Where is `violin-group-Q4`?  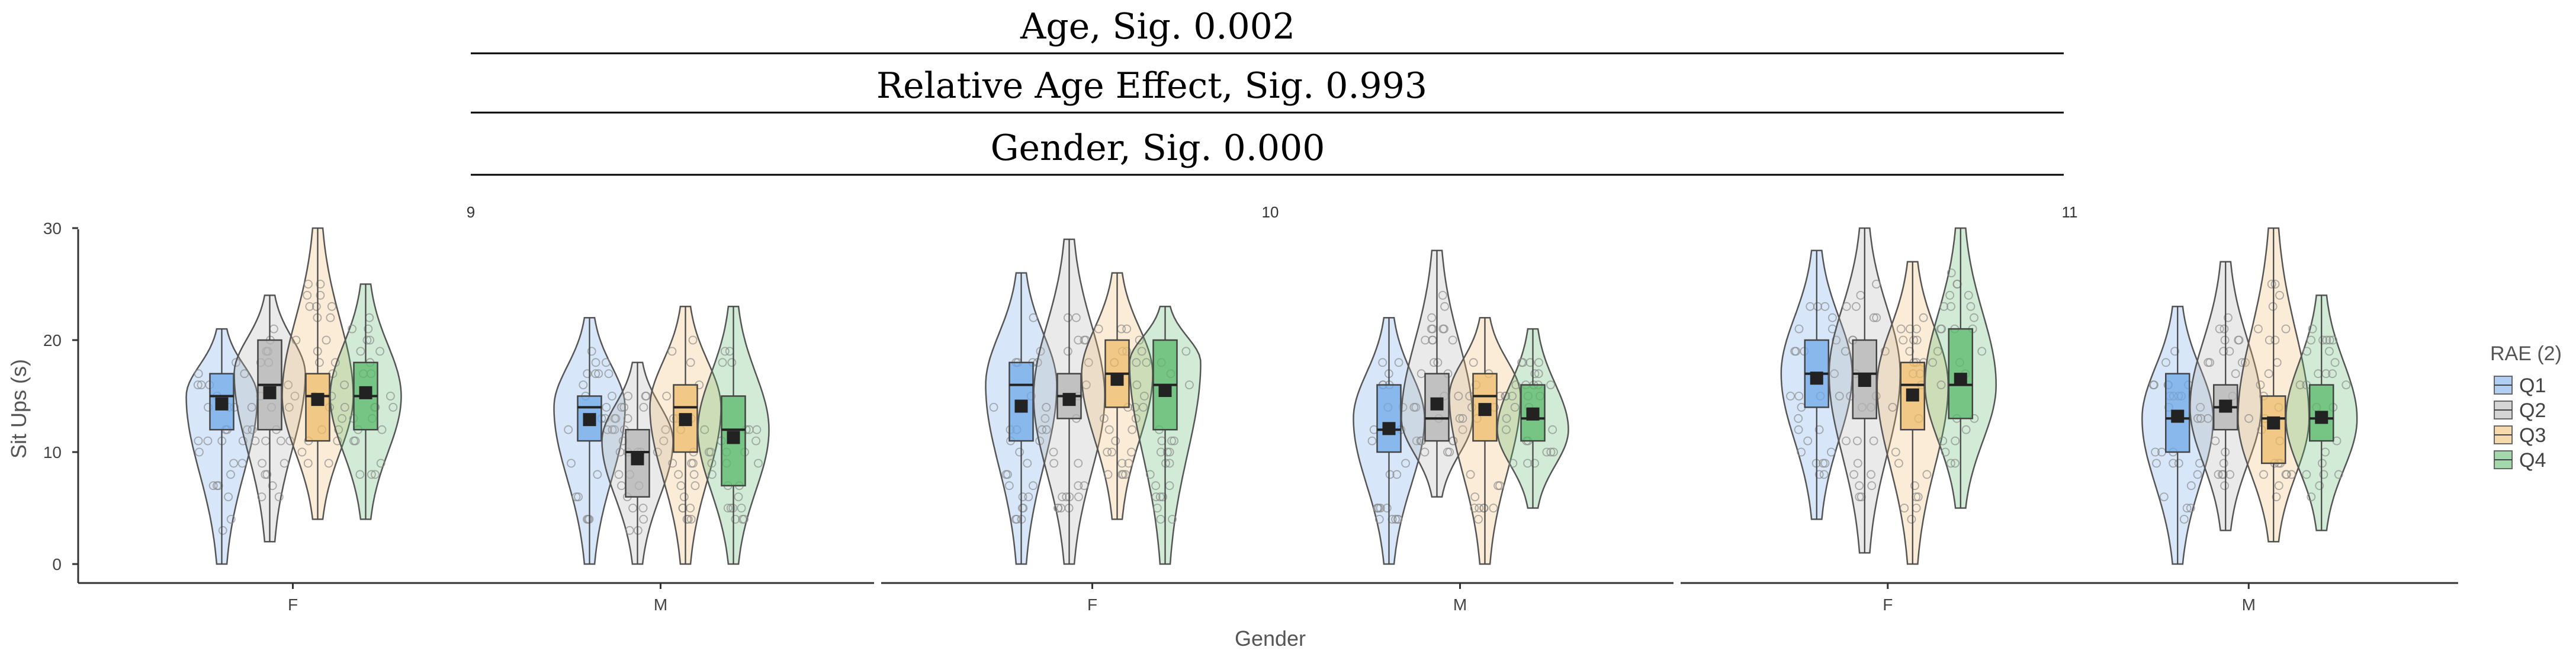 violin-group-Q4 is located at coordinates (1960, 368).